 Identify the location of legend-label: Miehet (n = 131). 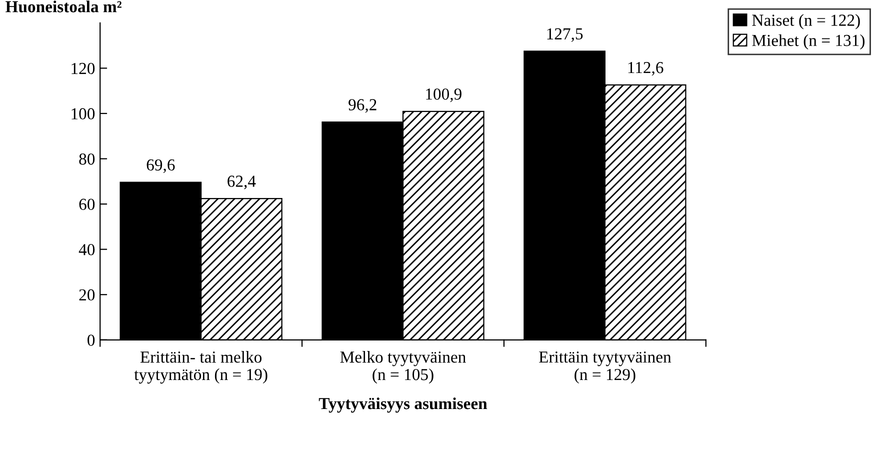
(808, 42).